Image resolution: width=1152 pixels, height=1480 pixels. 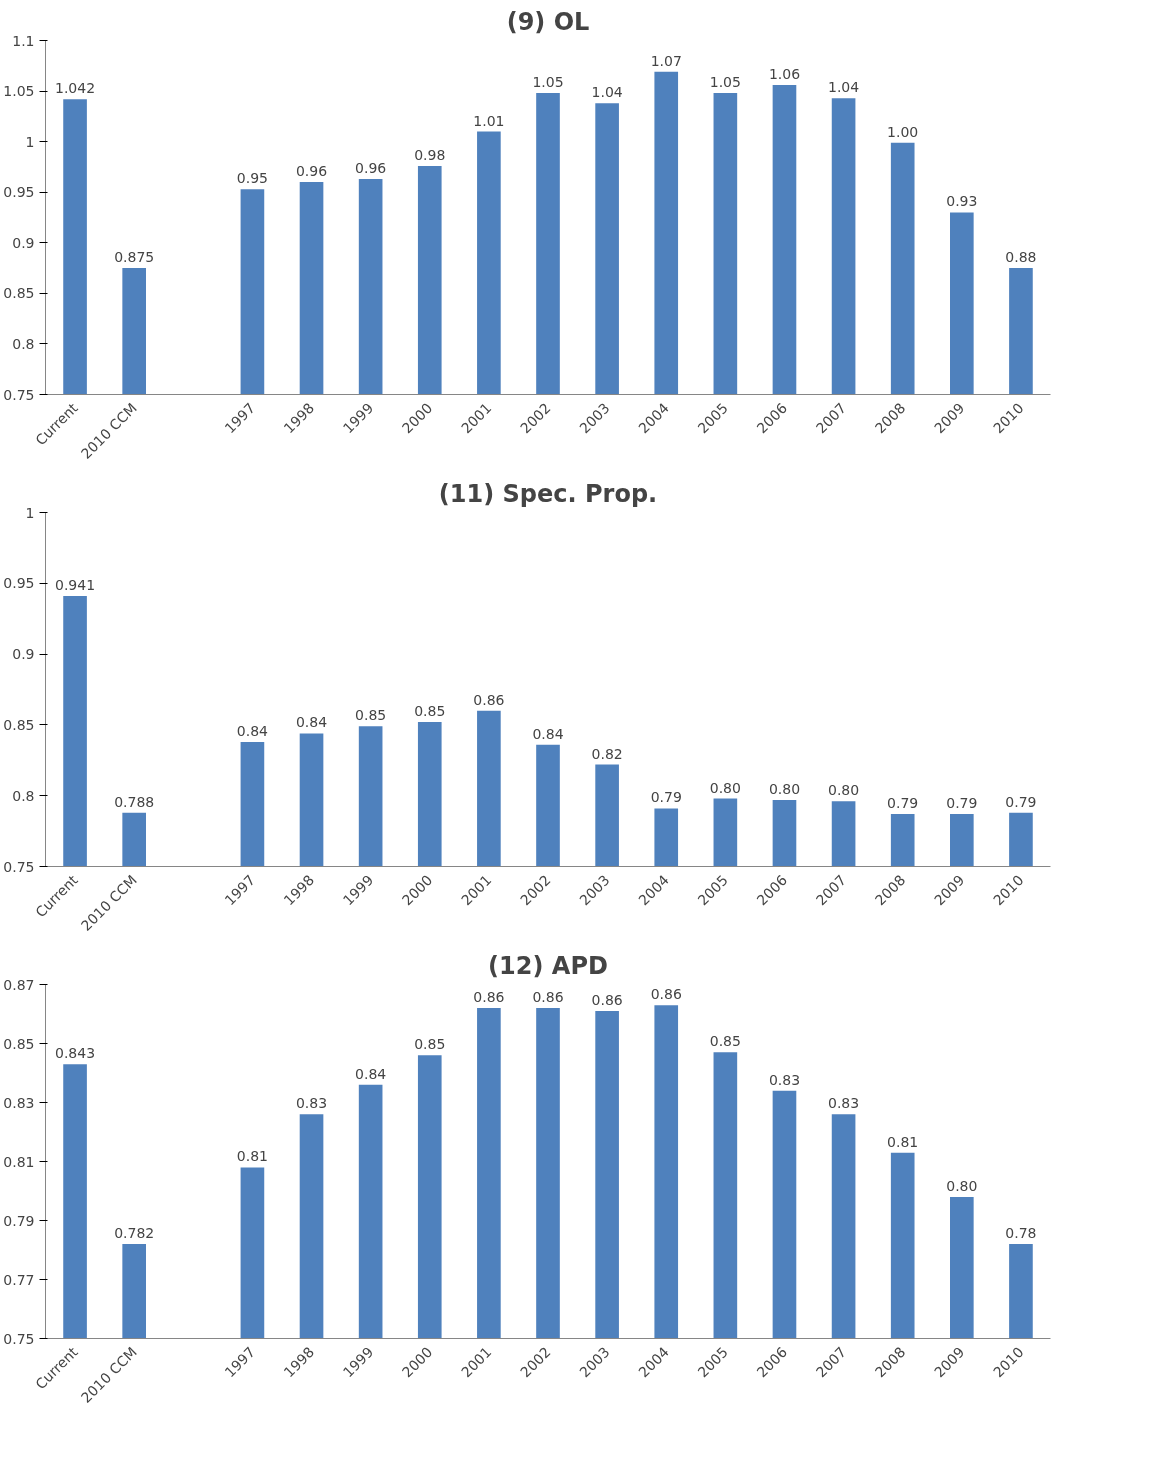 What do you see at coordinates (75, 585) in the screenshot?
I see `data-label: 0.941` at bounding box center [75, 585].